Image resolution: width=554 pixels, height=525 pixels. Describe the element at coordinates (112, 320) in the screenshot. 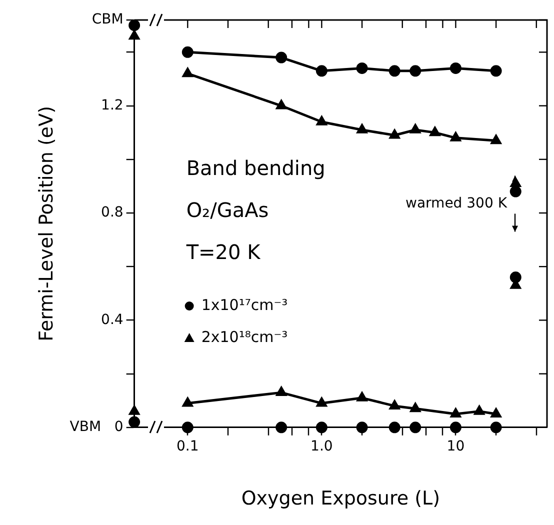

I see `y-tick-label: 0.4` at that location.